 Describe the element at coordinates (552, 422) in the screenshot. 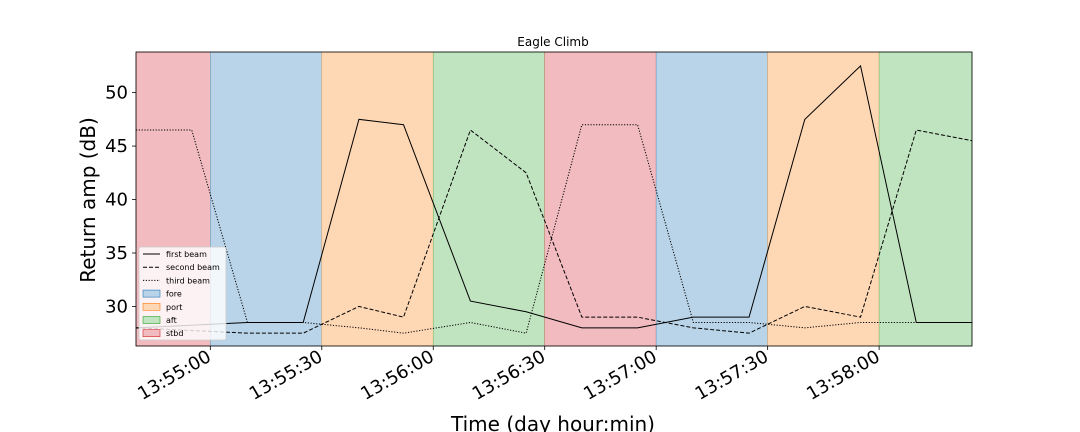

I see `x-axis-label: Time (day hour:min)` at that location.